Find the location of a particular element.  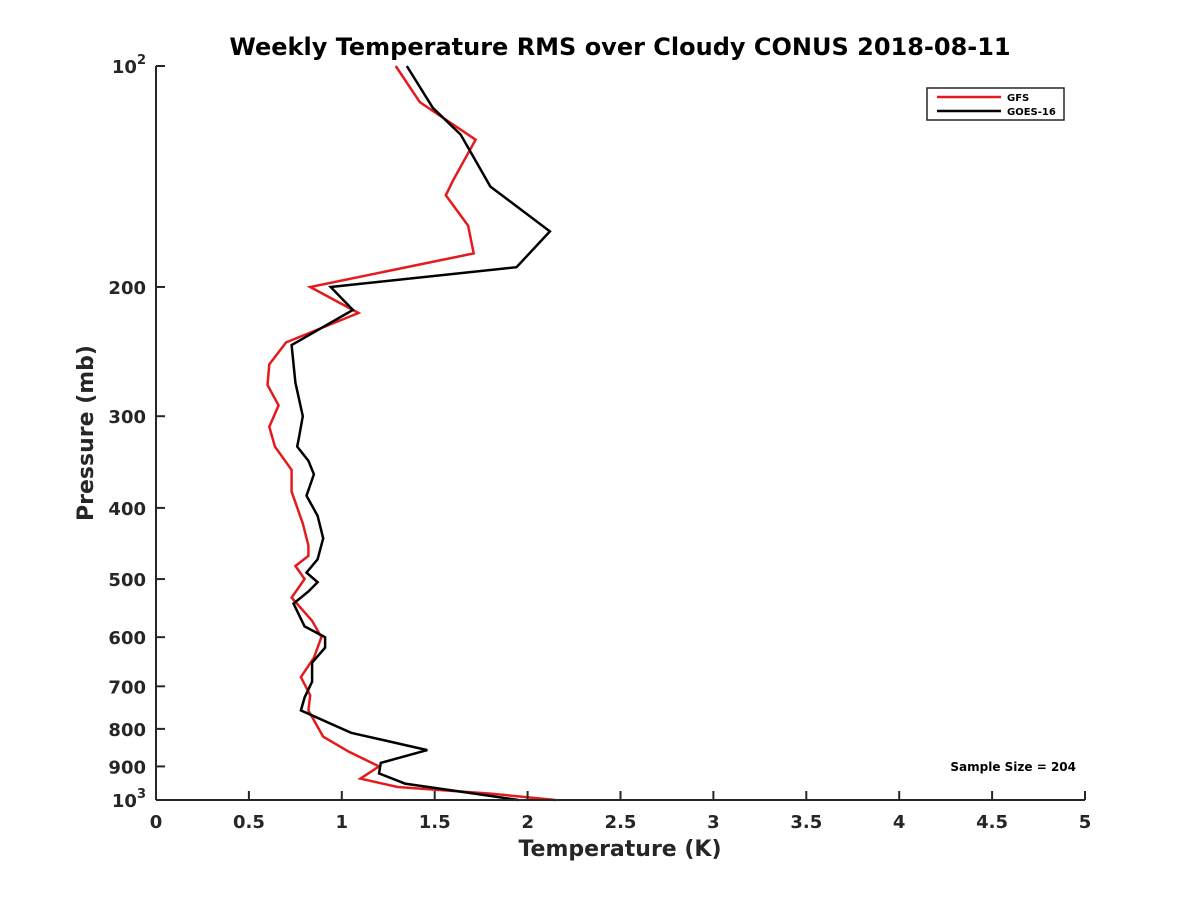

x-tick-label: 3 is located at coordinates (713, 822).